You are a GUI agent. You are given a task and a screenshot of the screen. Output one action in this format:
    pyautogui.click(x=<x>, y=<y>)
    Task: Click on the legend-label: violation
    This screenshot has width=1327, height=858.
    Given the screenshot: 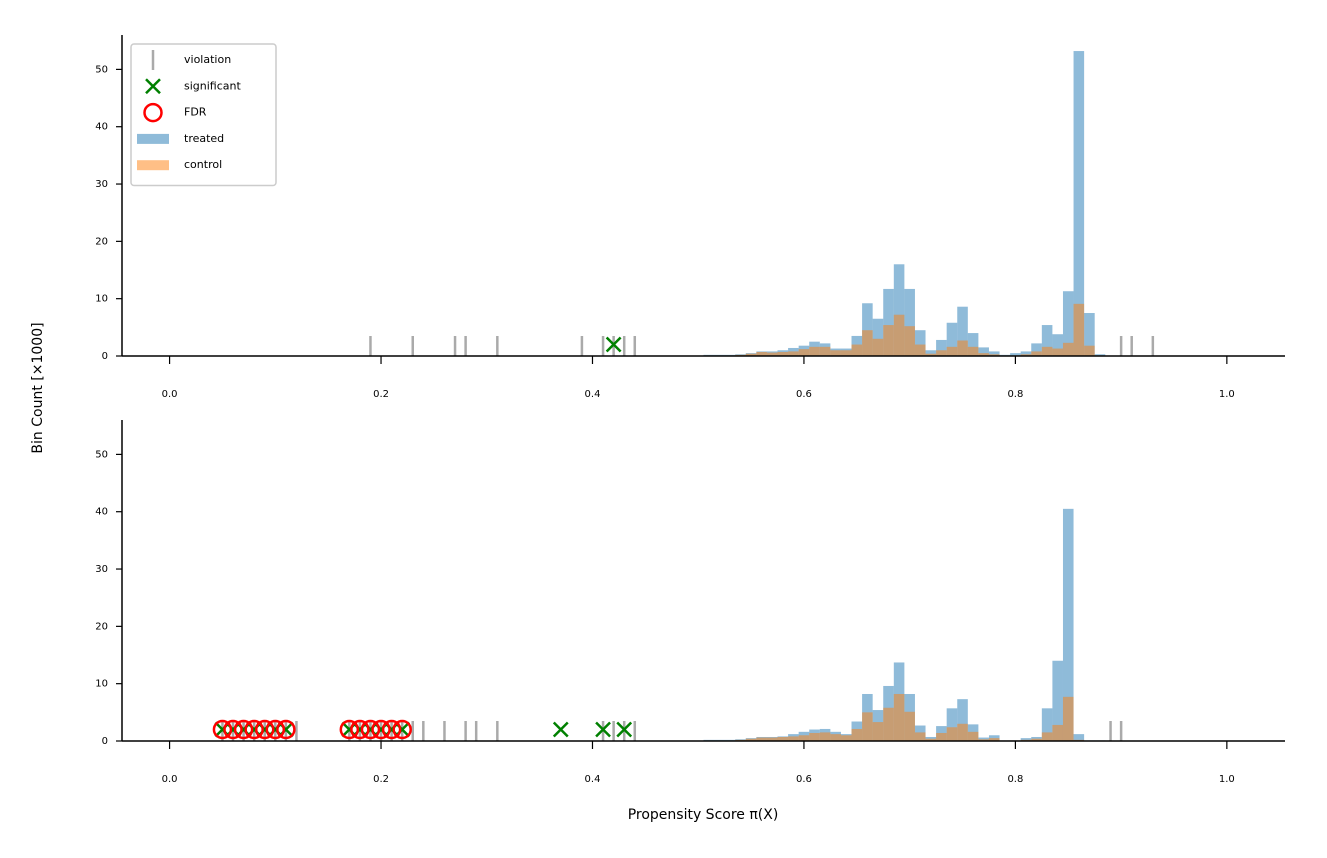 What is the action you would take?
    pyautogui.click(x=207, y=59)
    